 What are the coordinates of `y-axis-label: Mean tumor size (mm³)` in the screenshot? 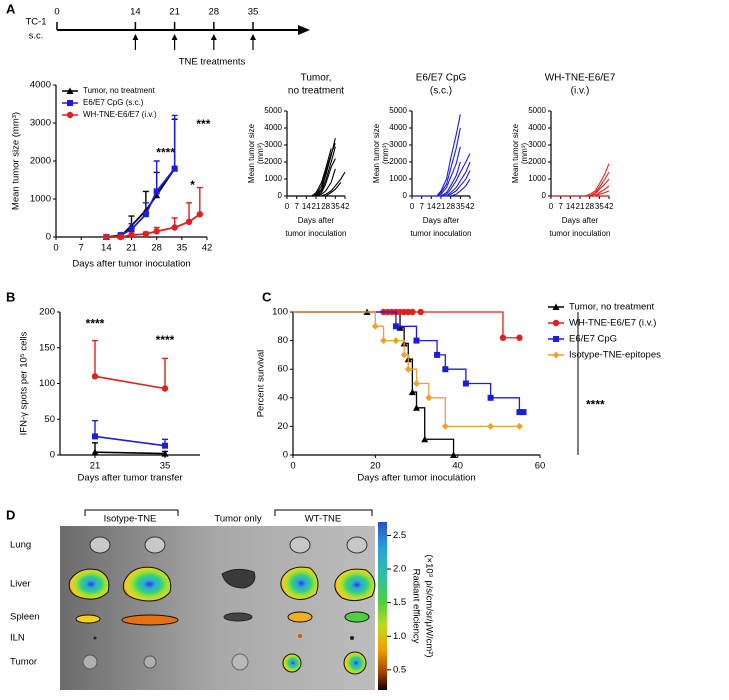 It's located at (16, 161).